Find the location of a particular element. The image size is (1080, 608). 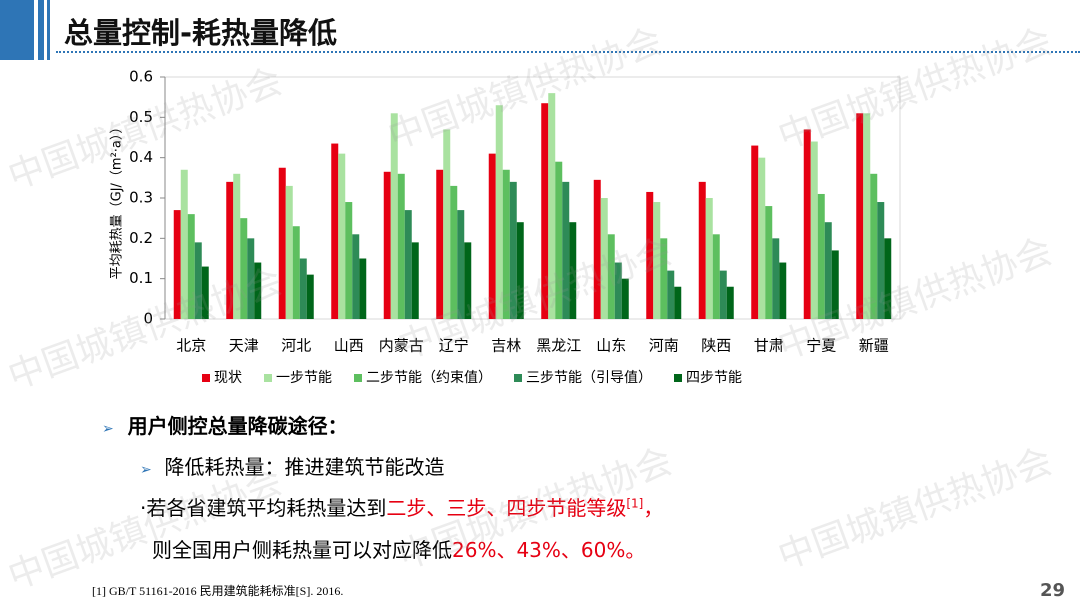

footnote: [1] GB/T 51161-2016 民用建筑能耗标准[S]. 2016. is located at coordinates (218, 591).